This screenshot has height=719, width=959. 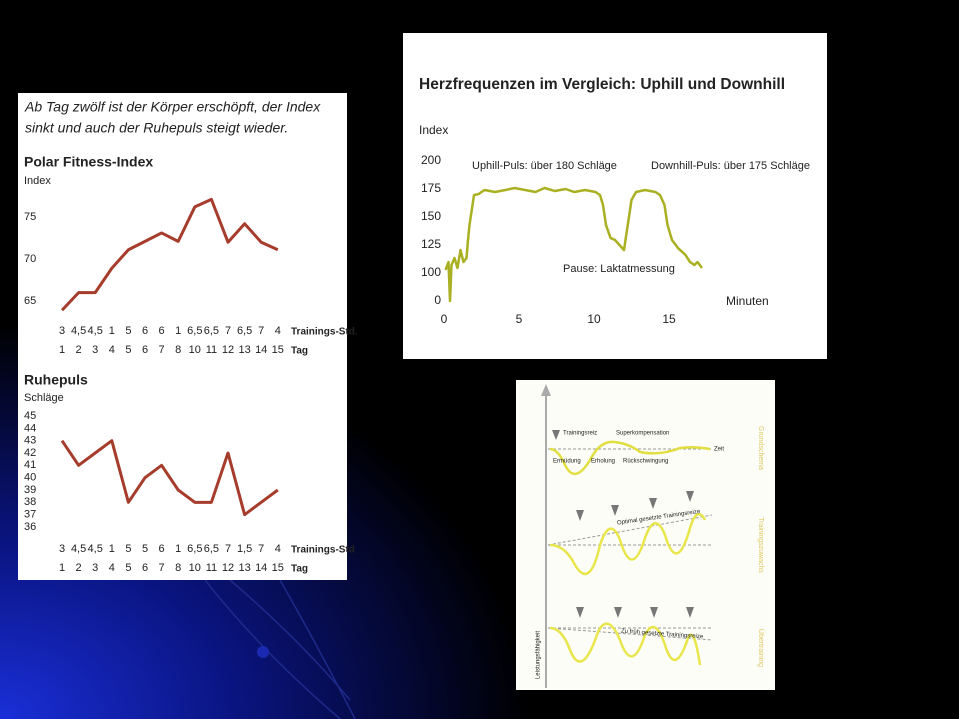 I want to click on diagram-label: Leistungsfähigkeit, so click(x=539, y=655).